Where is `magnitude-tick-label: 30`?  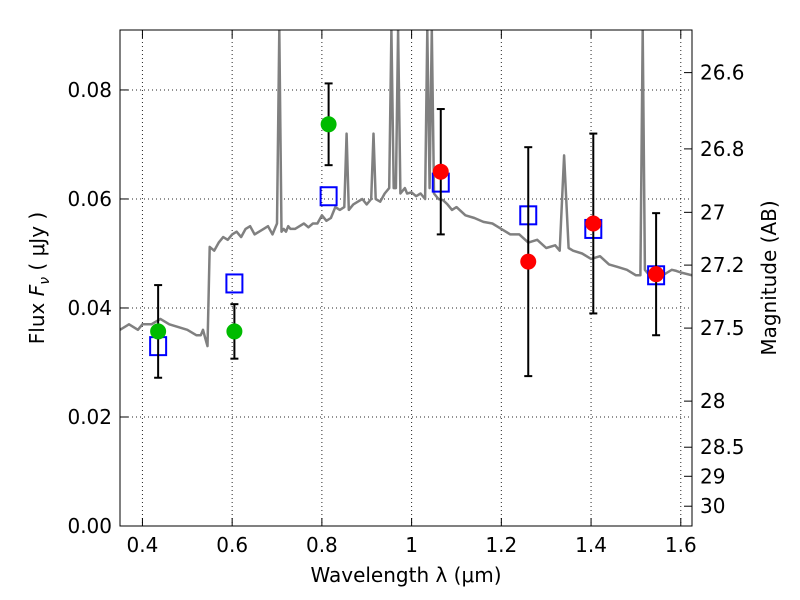
magnitude-tick-label: 30 is located at coordinates (712, 506).